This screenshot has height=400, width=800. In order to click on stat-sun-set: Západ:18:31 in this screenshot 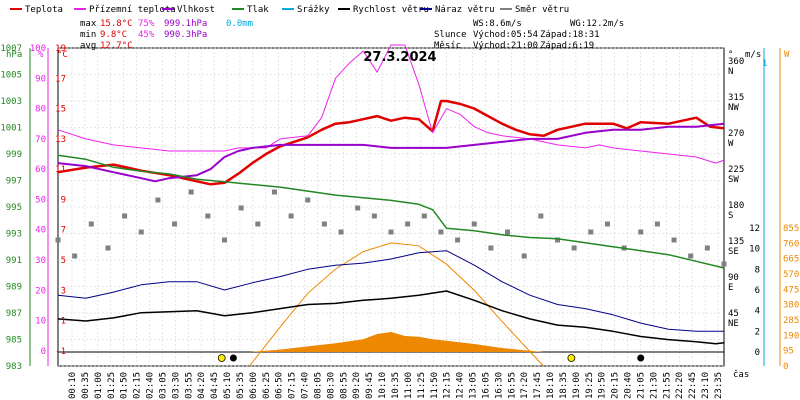, I will do `click(570, 35)`.